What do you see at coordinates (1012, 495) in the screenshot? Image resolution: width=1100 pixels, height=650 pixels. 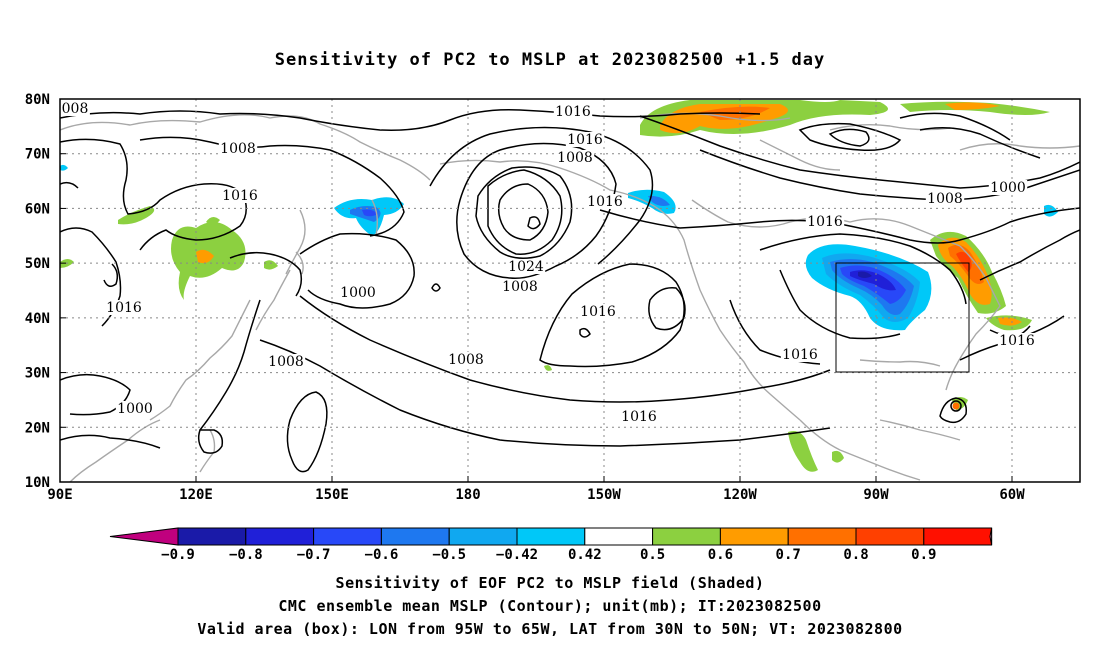 I see `longitude-label: 60W` at bounding box center [1012, 495].